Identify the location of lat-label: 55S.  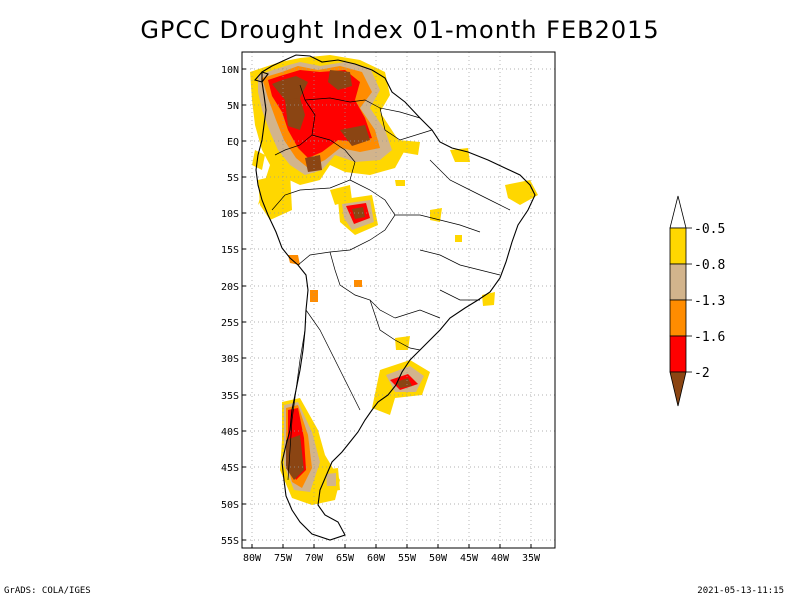
(230, 541).